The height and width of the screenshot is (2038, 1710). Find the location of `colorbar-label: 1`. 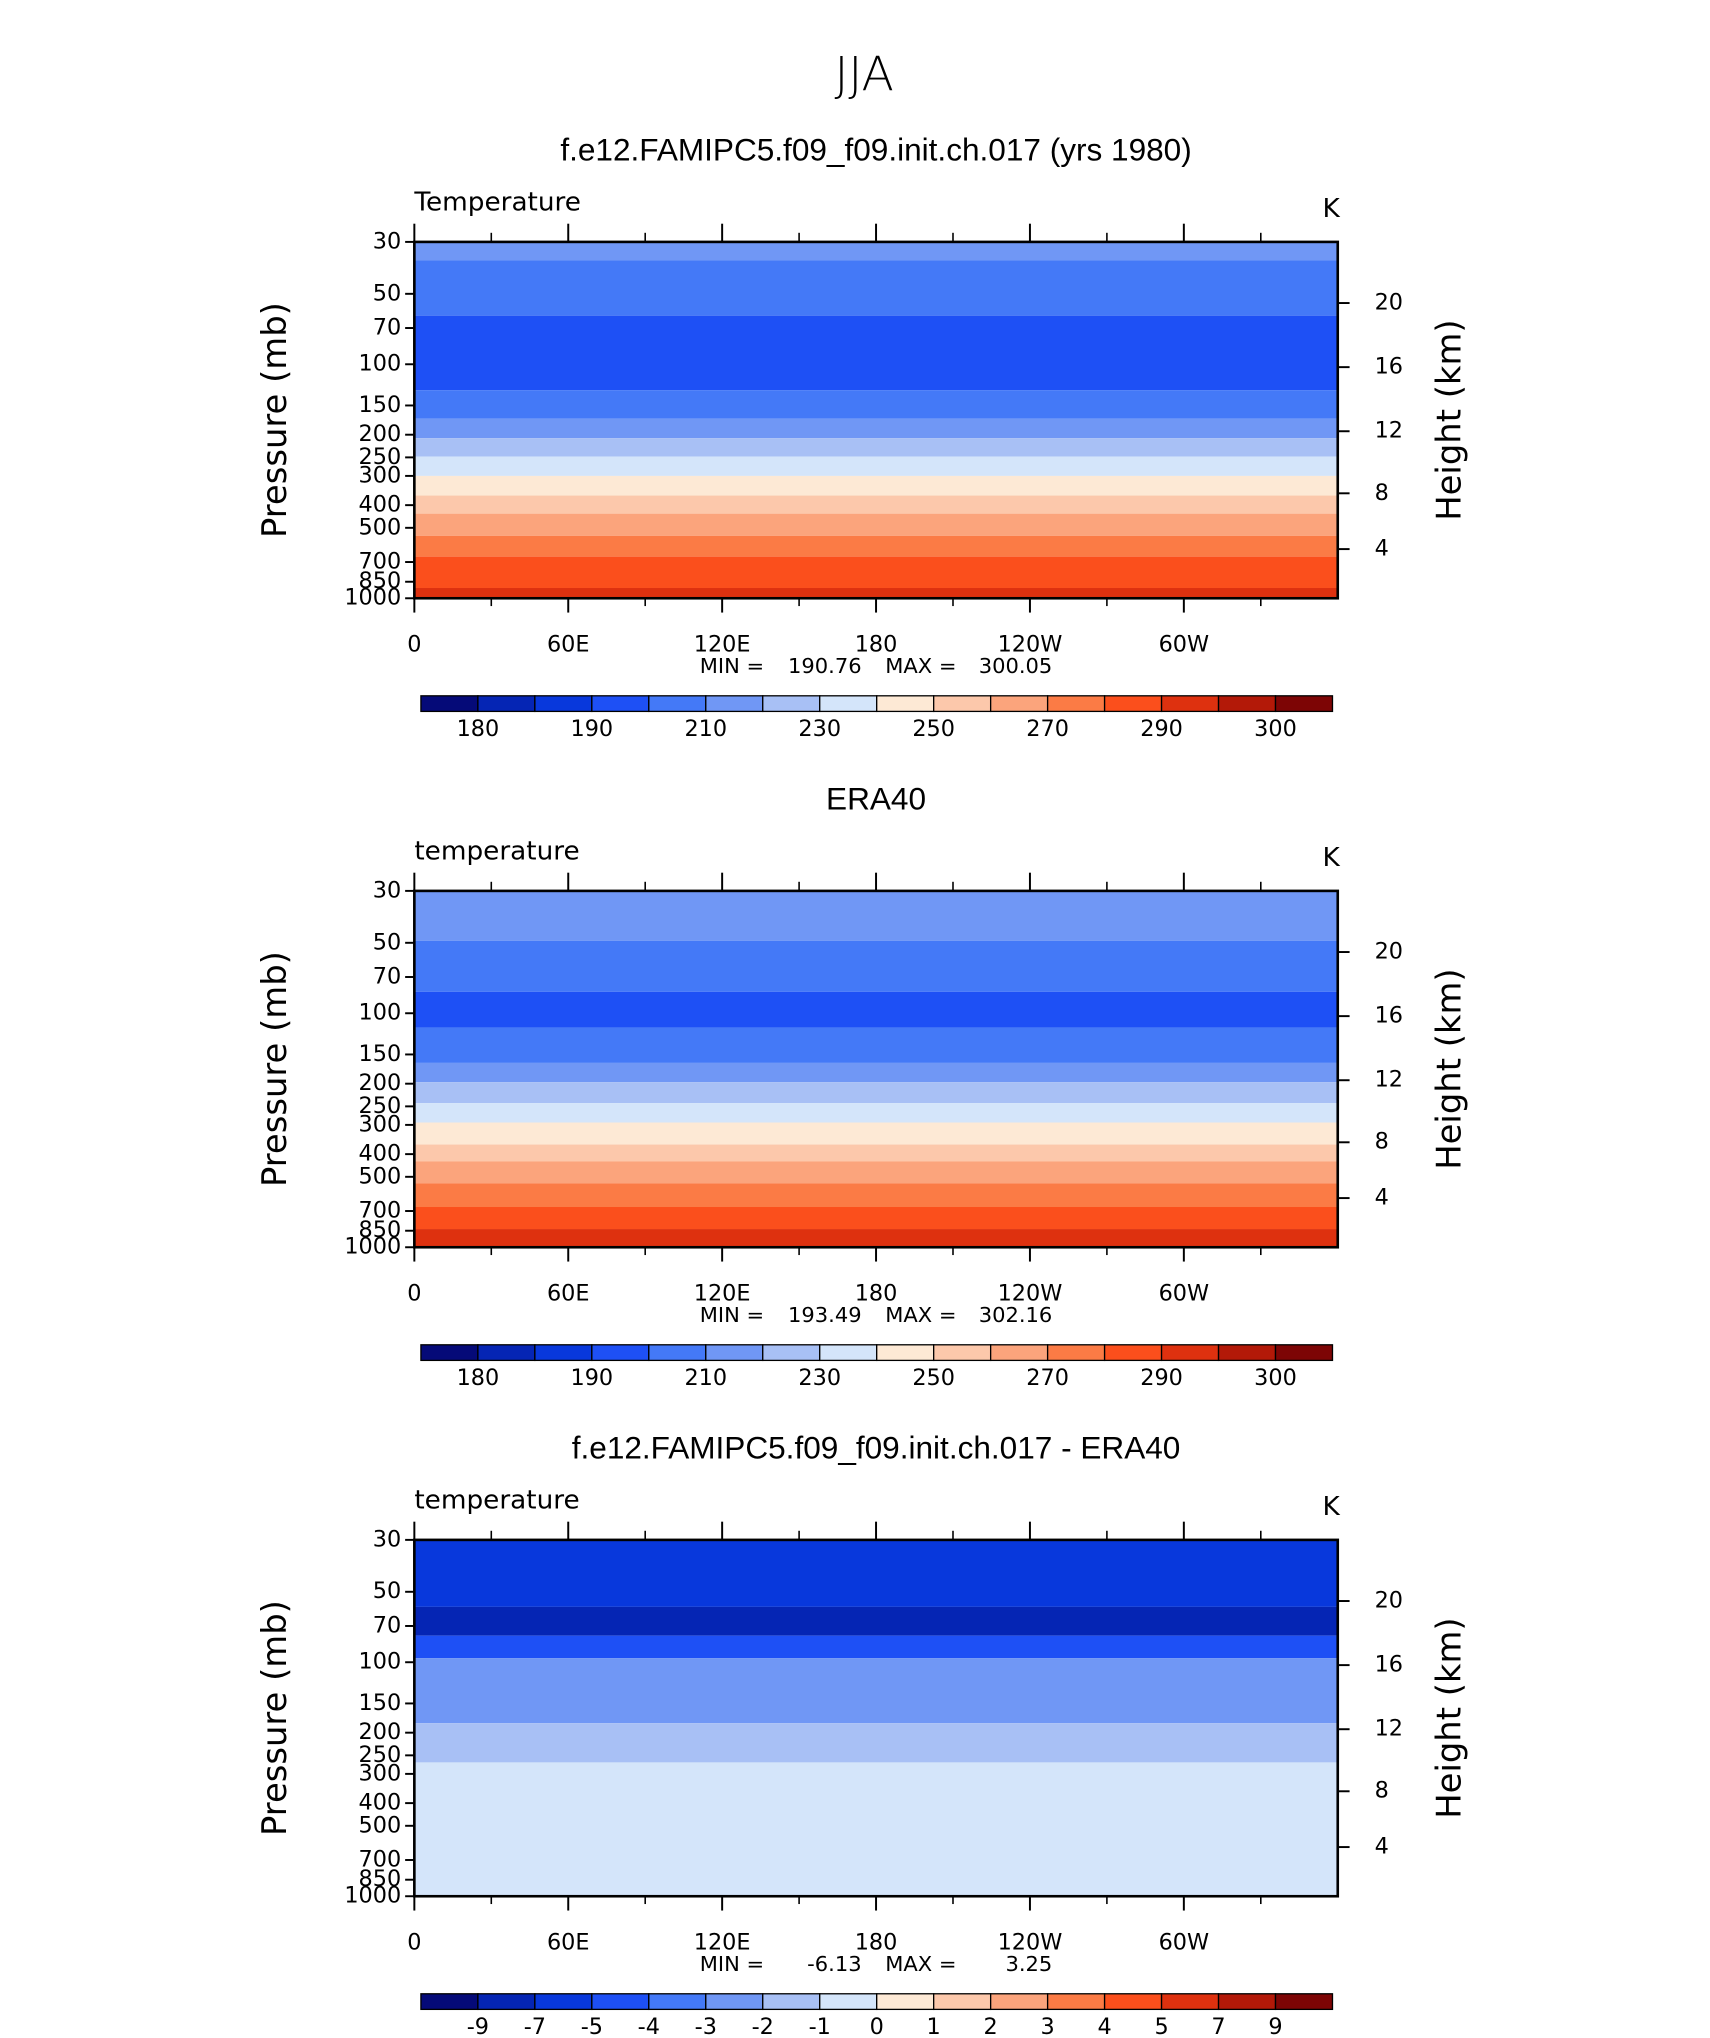

colorbar-label: 1 is located at coordinates (934, 2026).